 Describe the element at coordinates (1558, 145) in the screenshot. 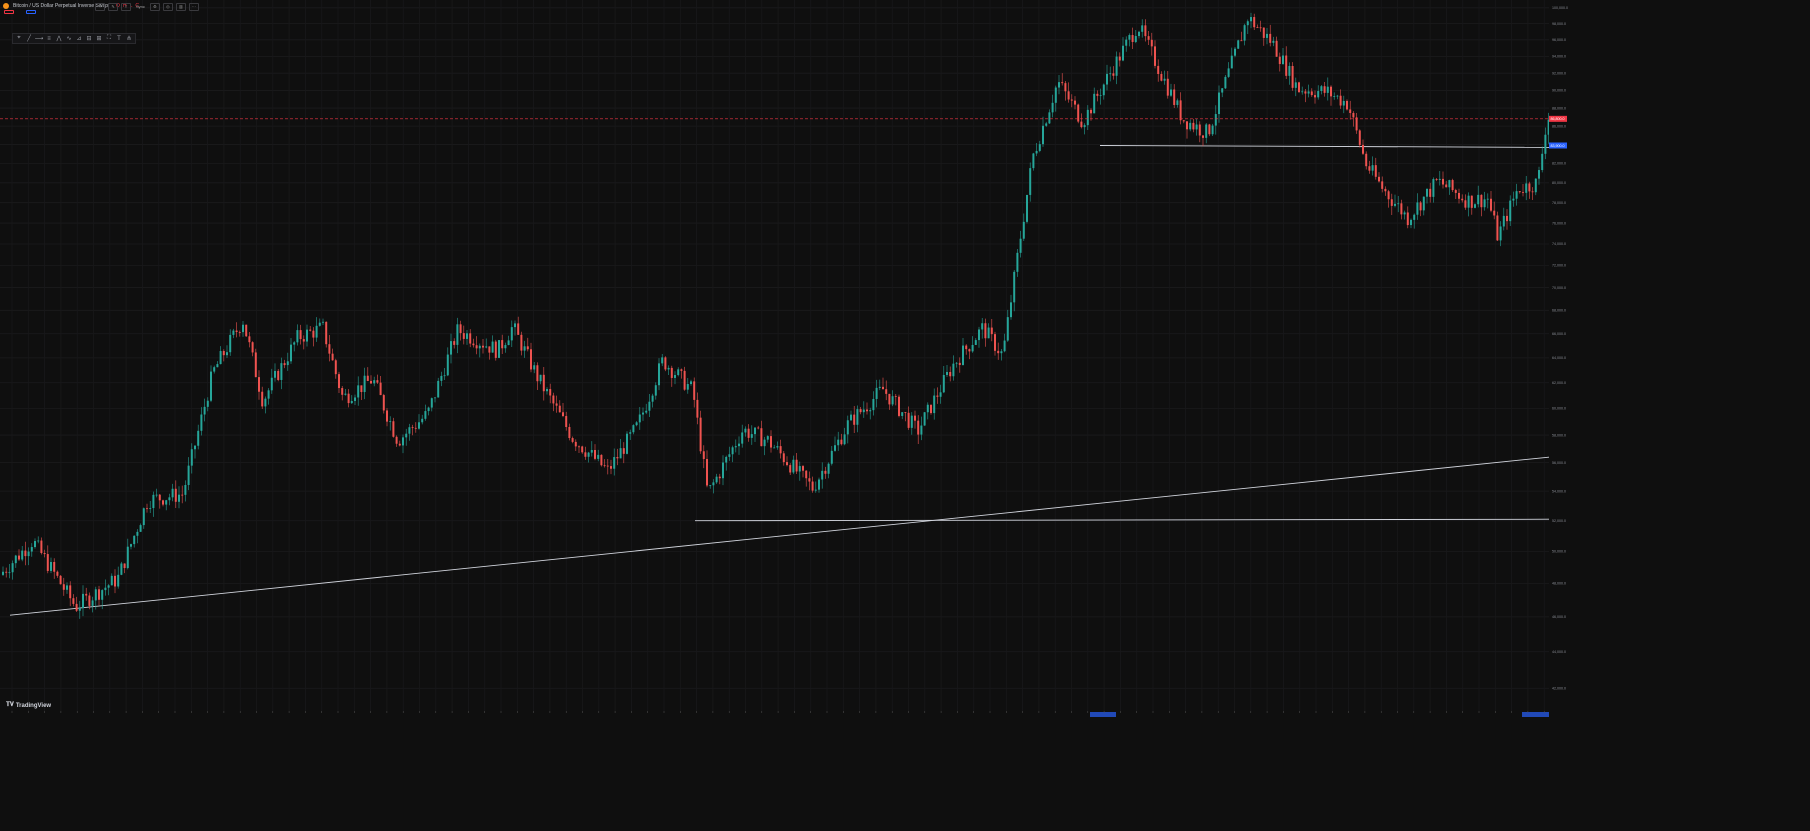

I see `price-marker: 83,900.0` at that location.